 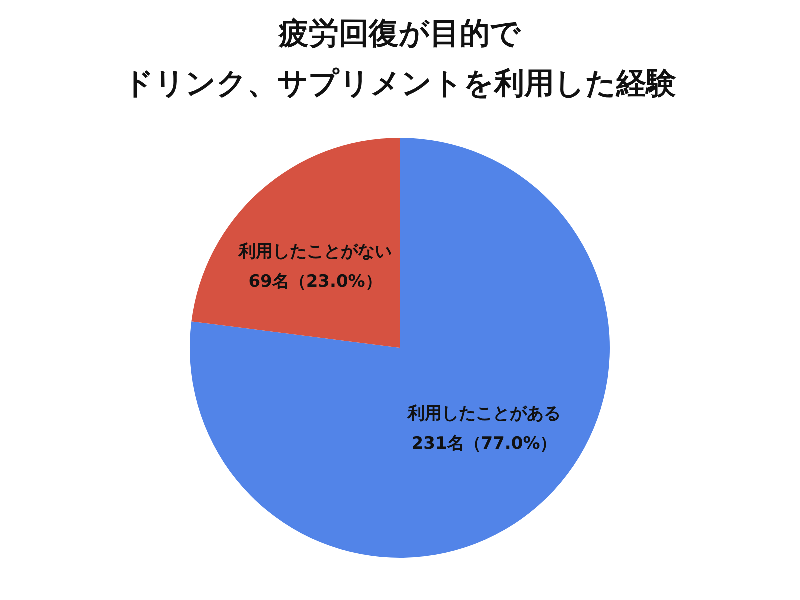 What do you see at coordinates (400, 59) in the screenshot?
I see `chart-title: 疲労回復が目的でドリンク、サプリメントを利用した経験` at bounding box center [400, 59].